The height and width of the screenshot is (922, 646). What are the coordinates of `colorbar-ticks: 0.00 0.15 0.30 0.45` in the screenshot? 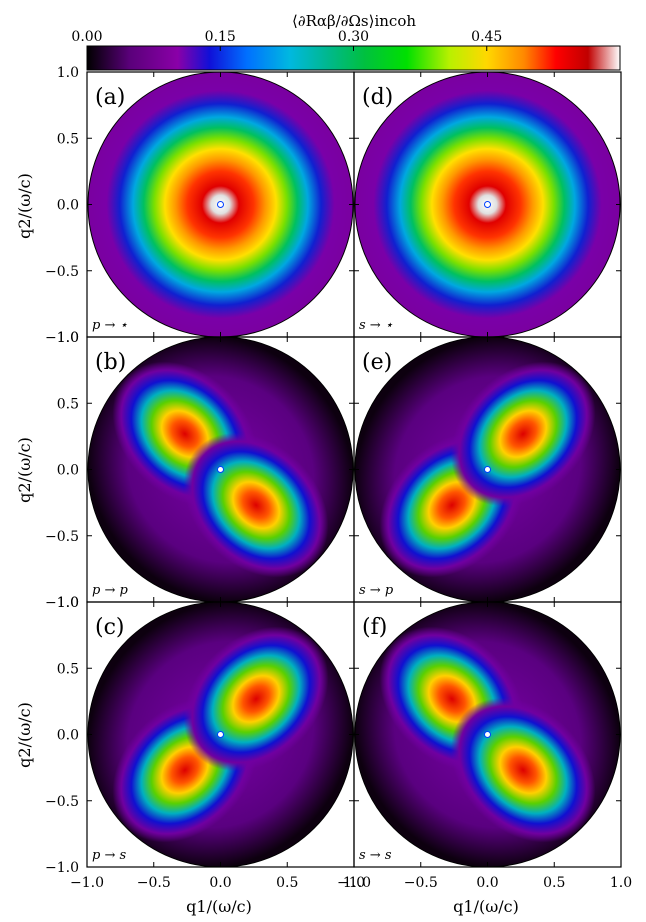 It's located at (286, 40).